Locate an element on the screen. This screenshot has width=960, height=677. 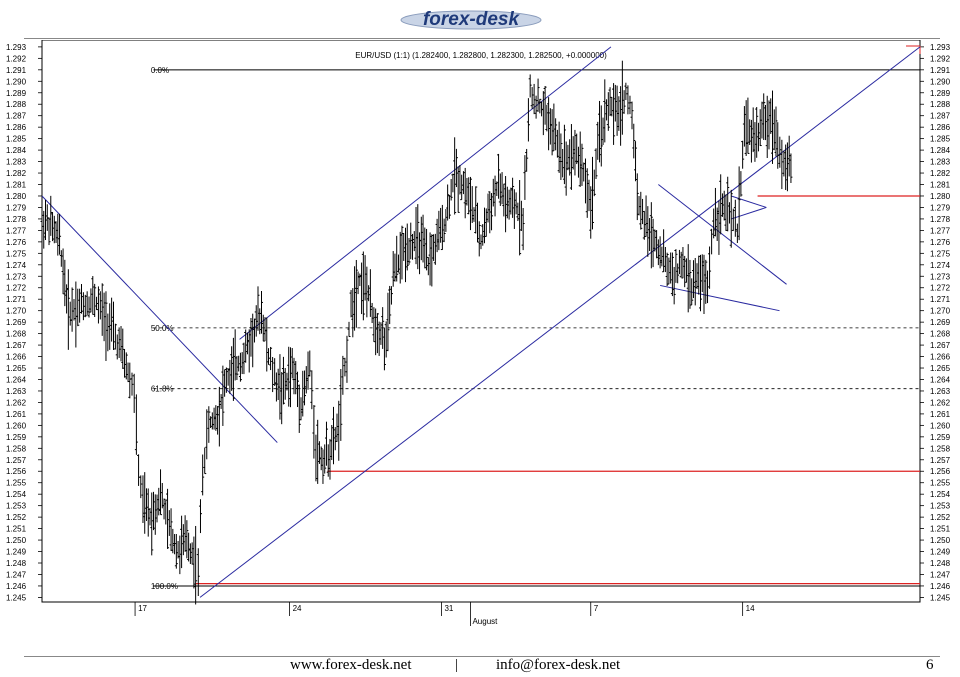
y-tick-label-right: 1.255 is located at coordinates (940, 483).